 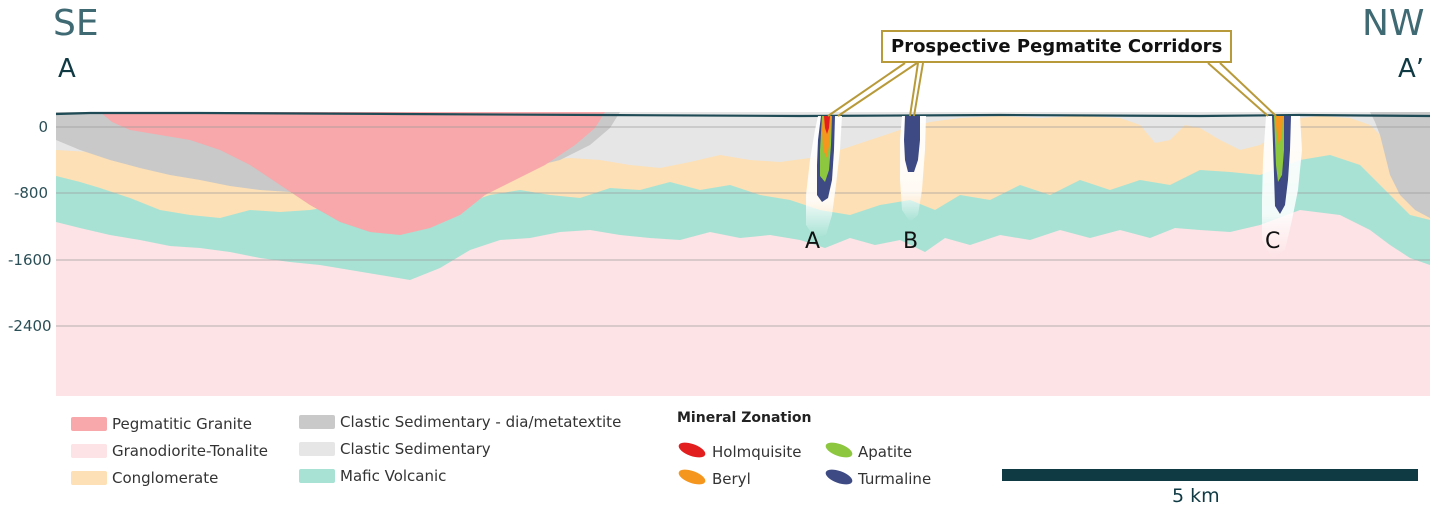 I want to click on legend-label-beryl: Beryl, so click(x=731, y=479).